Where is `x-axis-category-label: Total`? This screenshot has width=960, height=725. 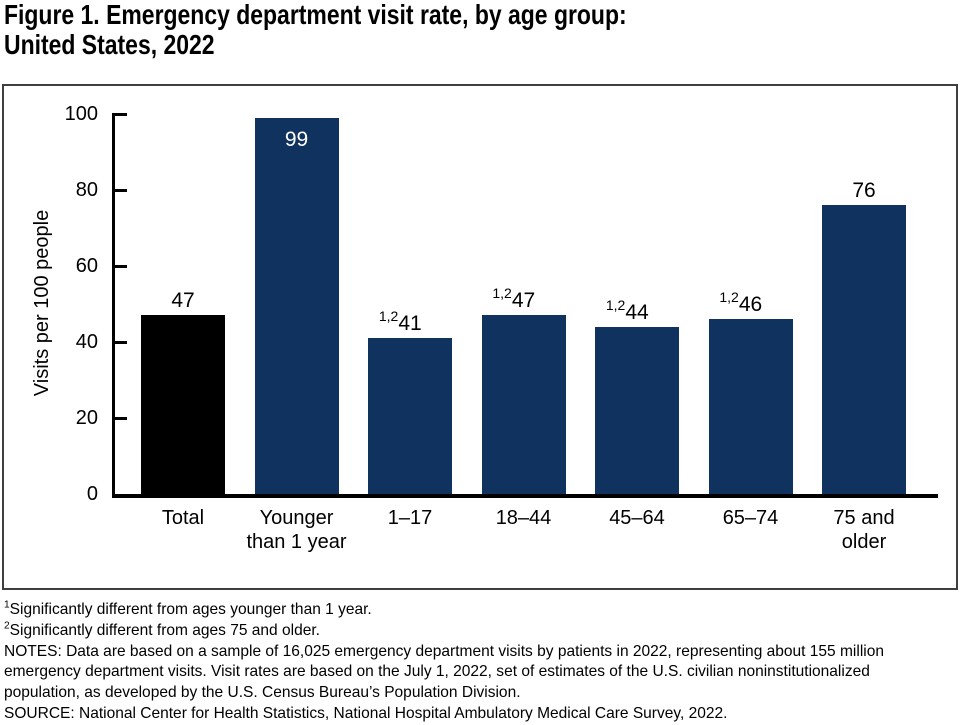 x-axis-category-label: Total is located at coordinates (183, 518).